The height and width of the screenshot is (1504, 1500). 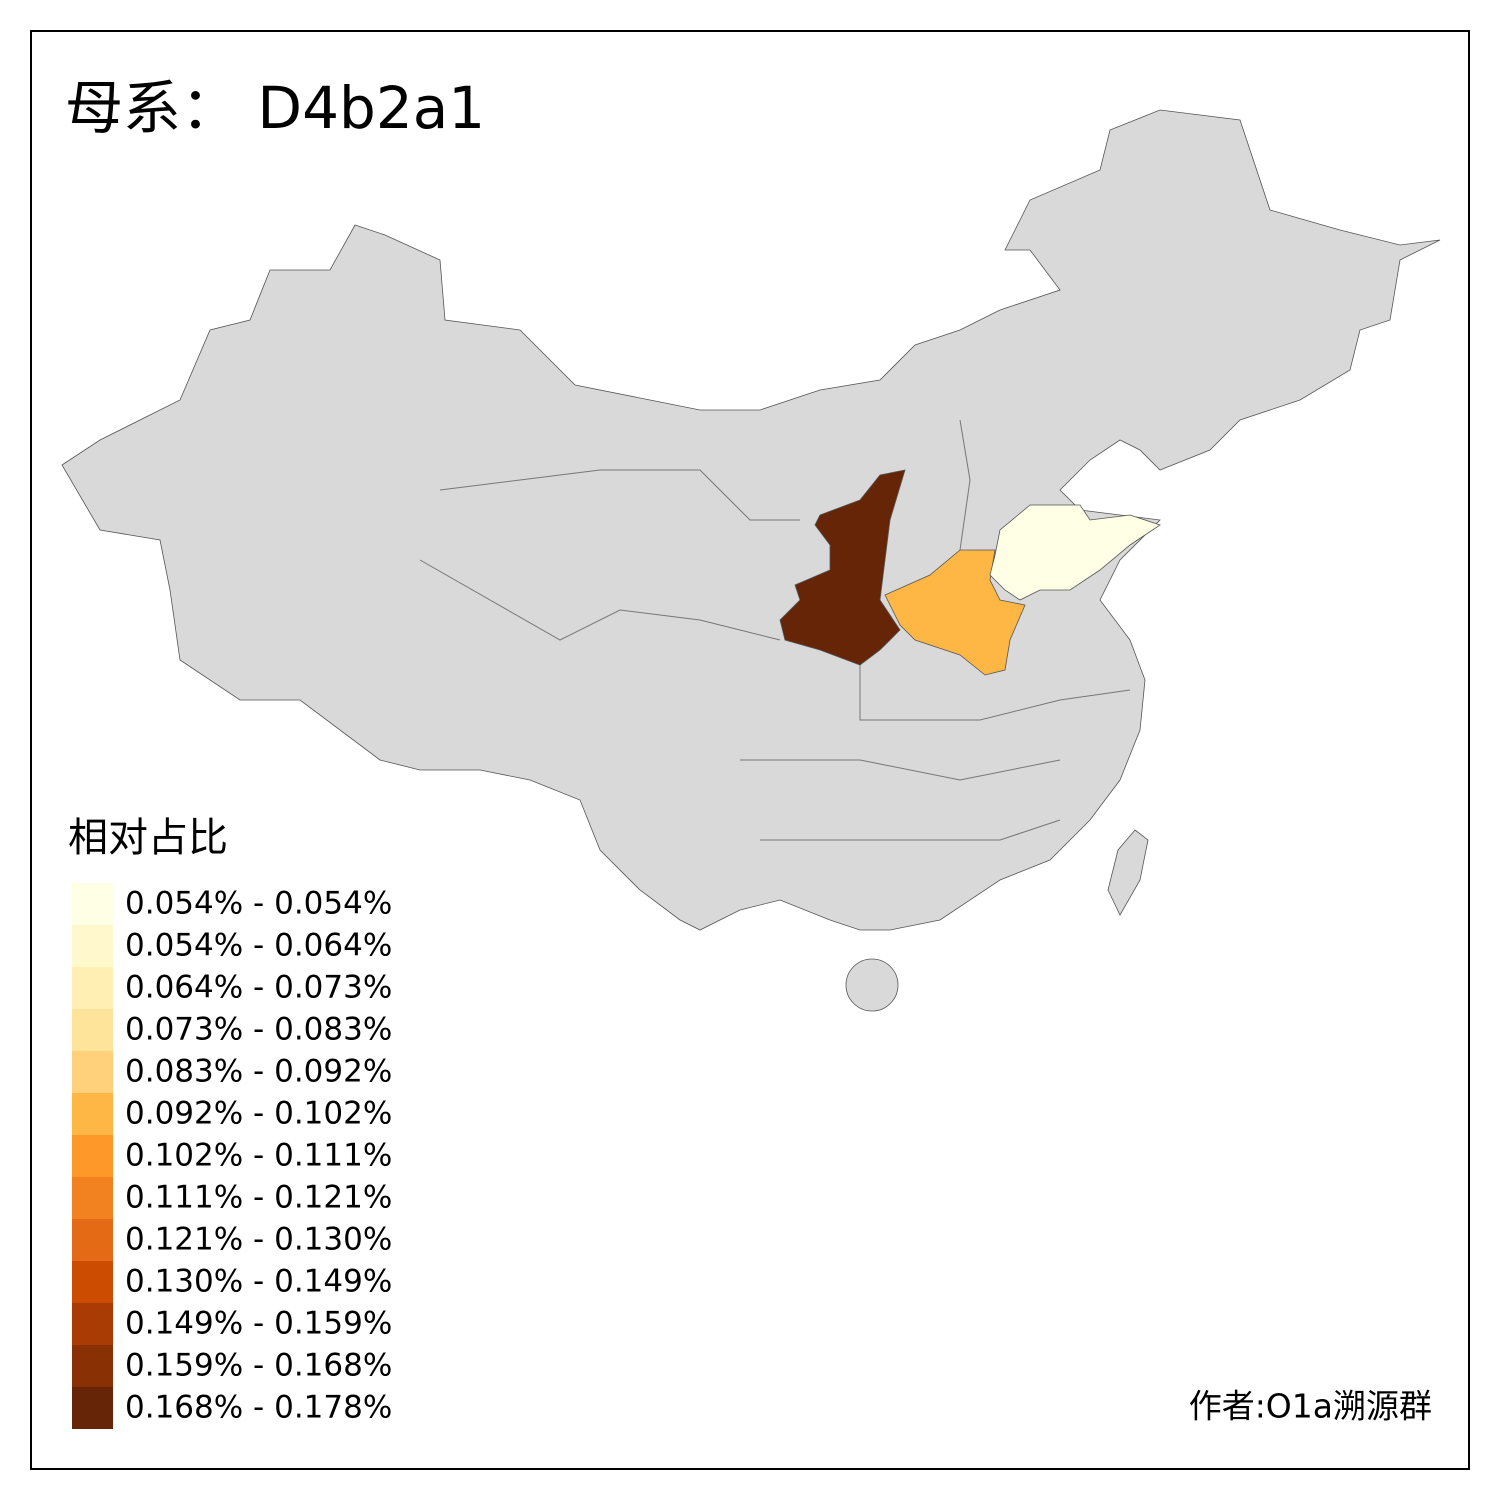 What do you see at coordinates (258, 1324) in the screenshot?
I see `legend-label: 0.149% - 0.159%` at bounding box center [258, 1324].